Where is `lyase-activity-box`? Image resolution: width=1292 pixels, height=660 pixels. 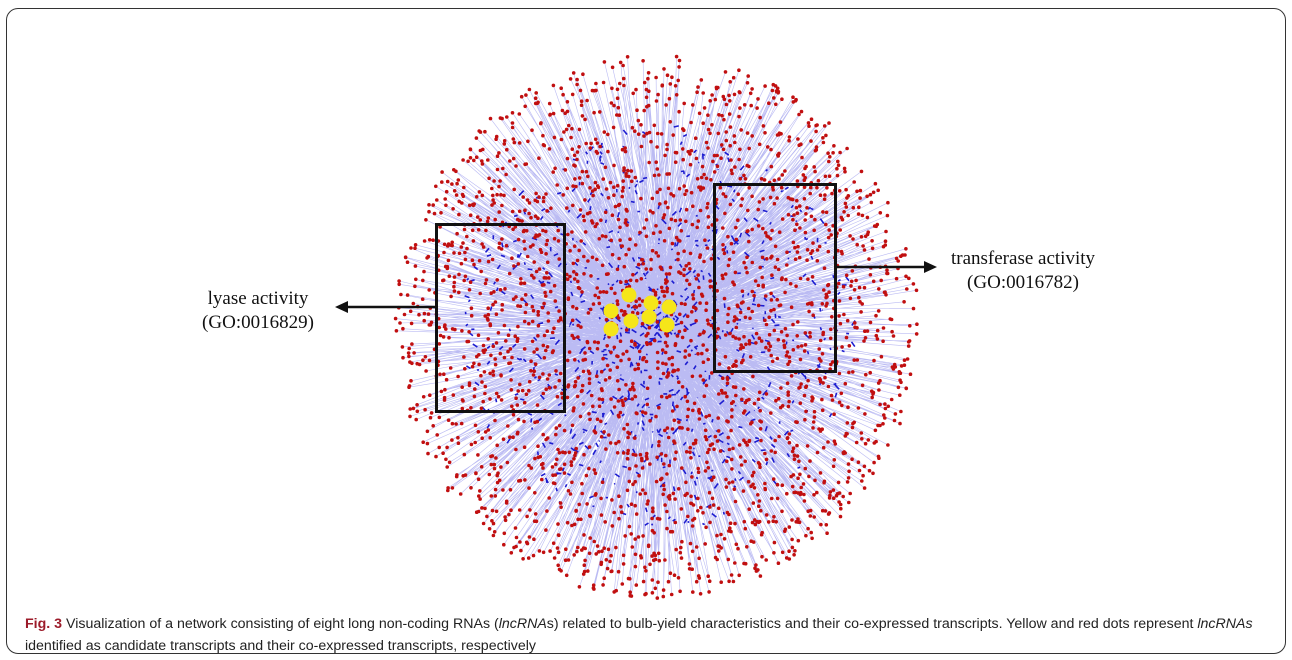 lyase-activity-box is located at coordinates (500, 318).